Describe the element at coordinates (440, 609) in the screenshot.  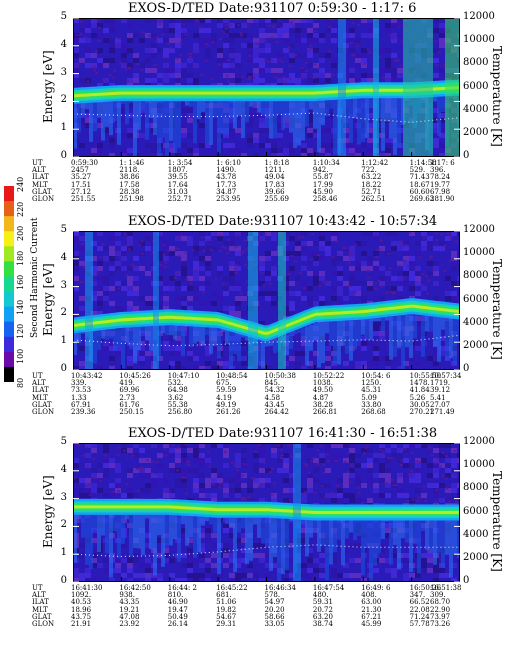
I see `orbit-value: 22.90` at that location.